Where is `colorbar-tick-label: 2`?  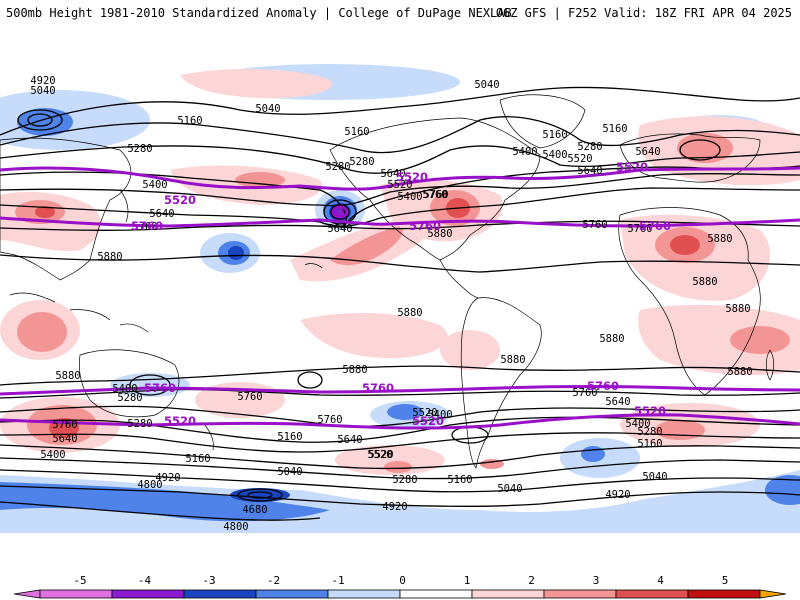
colorbar-tick-label: 2 is located at coordinates (531, 580).